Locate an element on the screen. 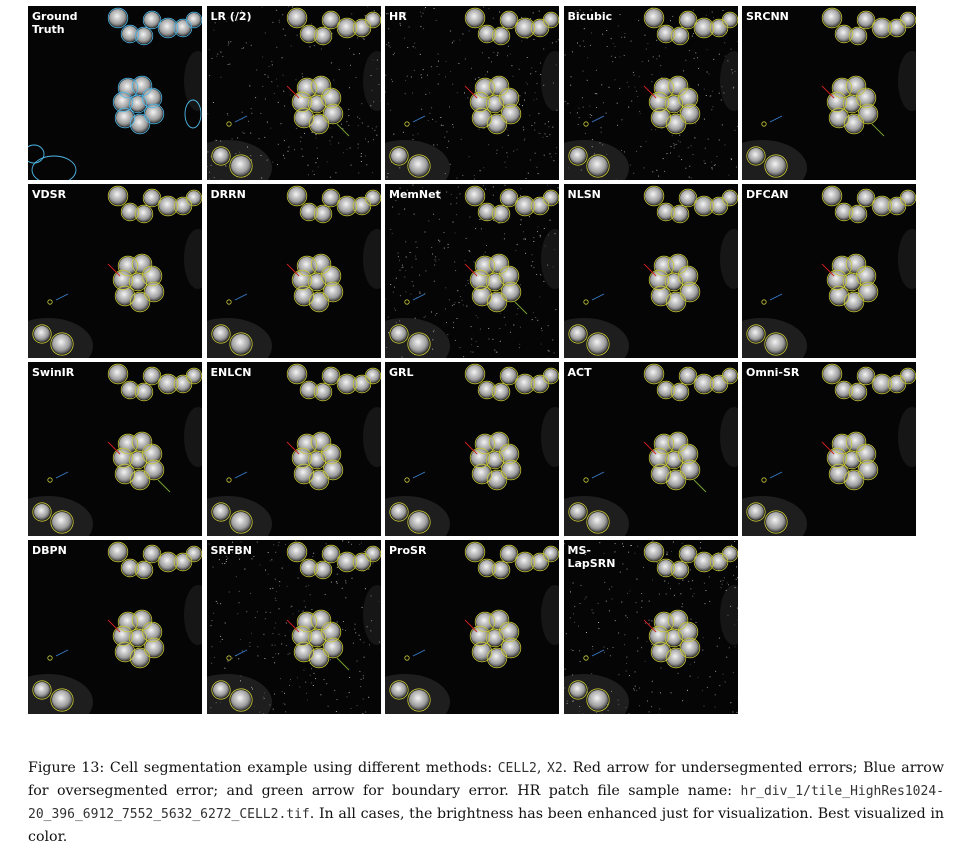 This screenshot has height=848, width=967. panel-dbpn: DBPN is located at coordinates (115, 627).